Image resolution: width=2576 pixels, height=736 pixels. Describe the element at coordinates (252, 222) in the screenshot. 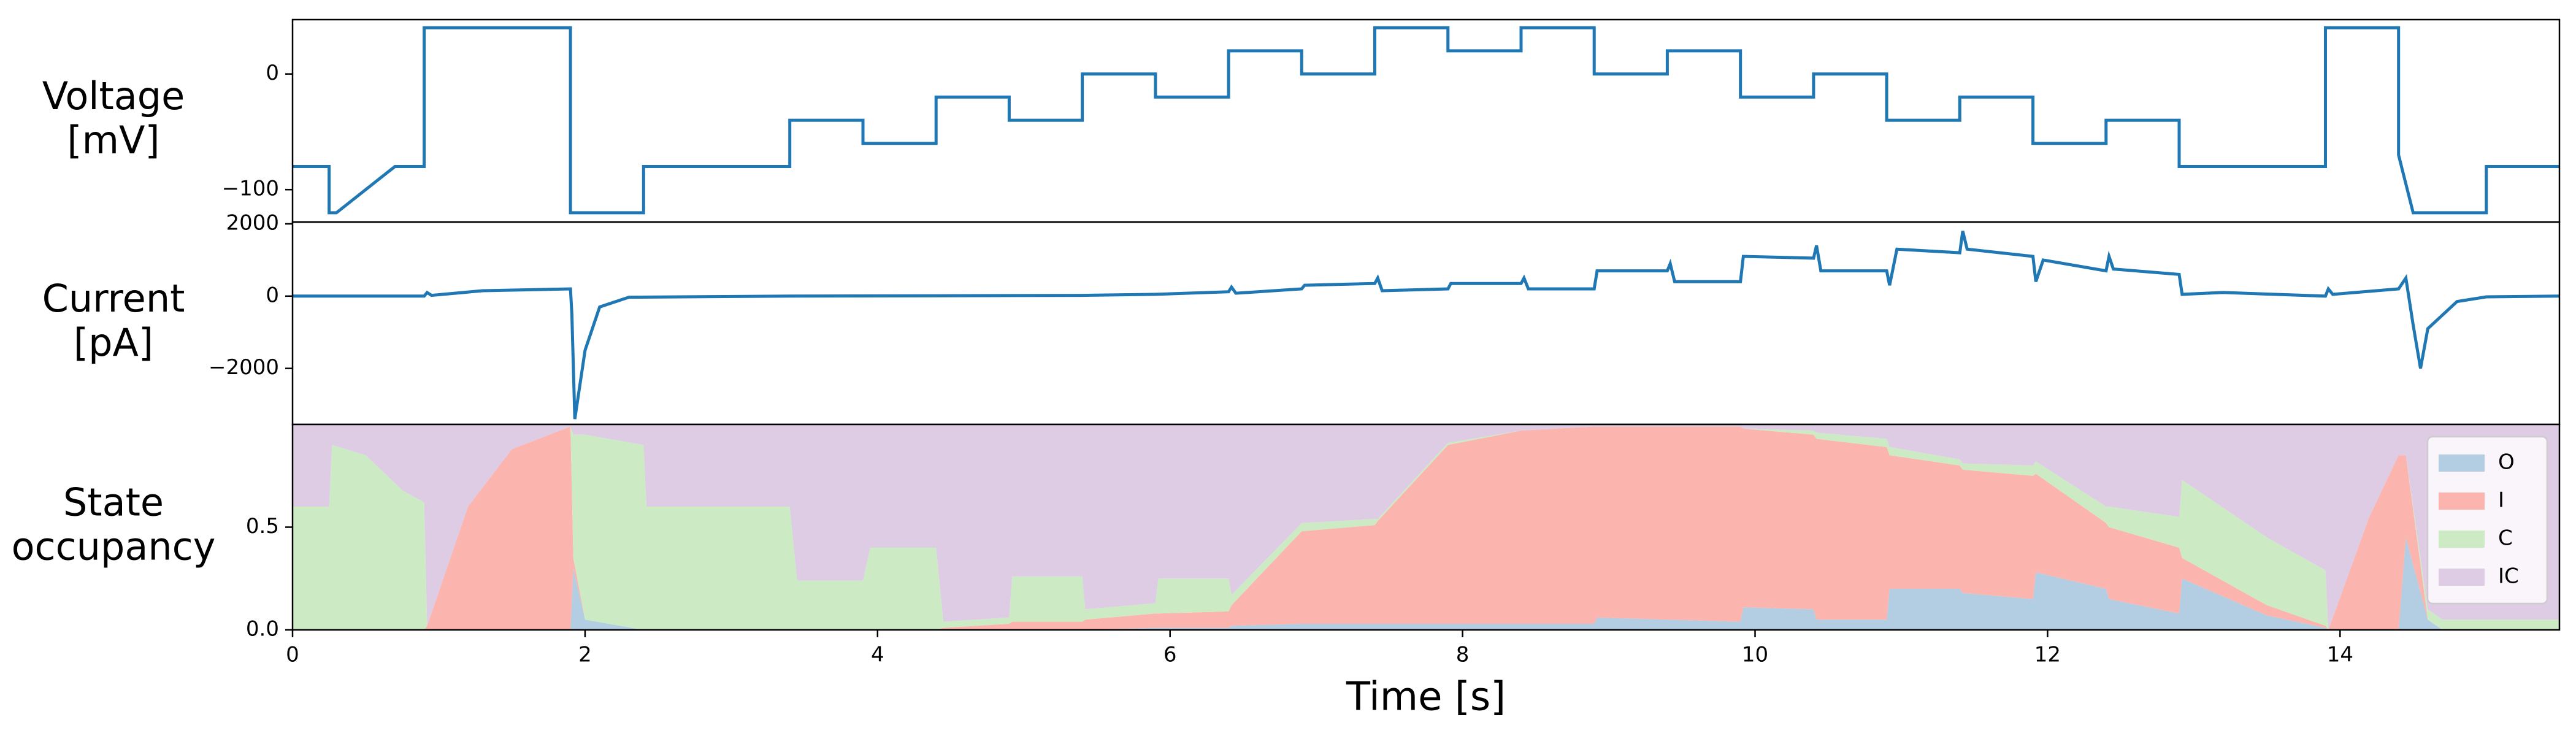

I see `y-tick-label: 2000` at that location.